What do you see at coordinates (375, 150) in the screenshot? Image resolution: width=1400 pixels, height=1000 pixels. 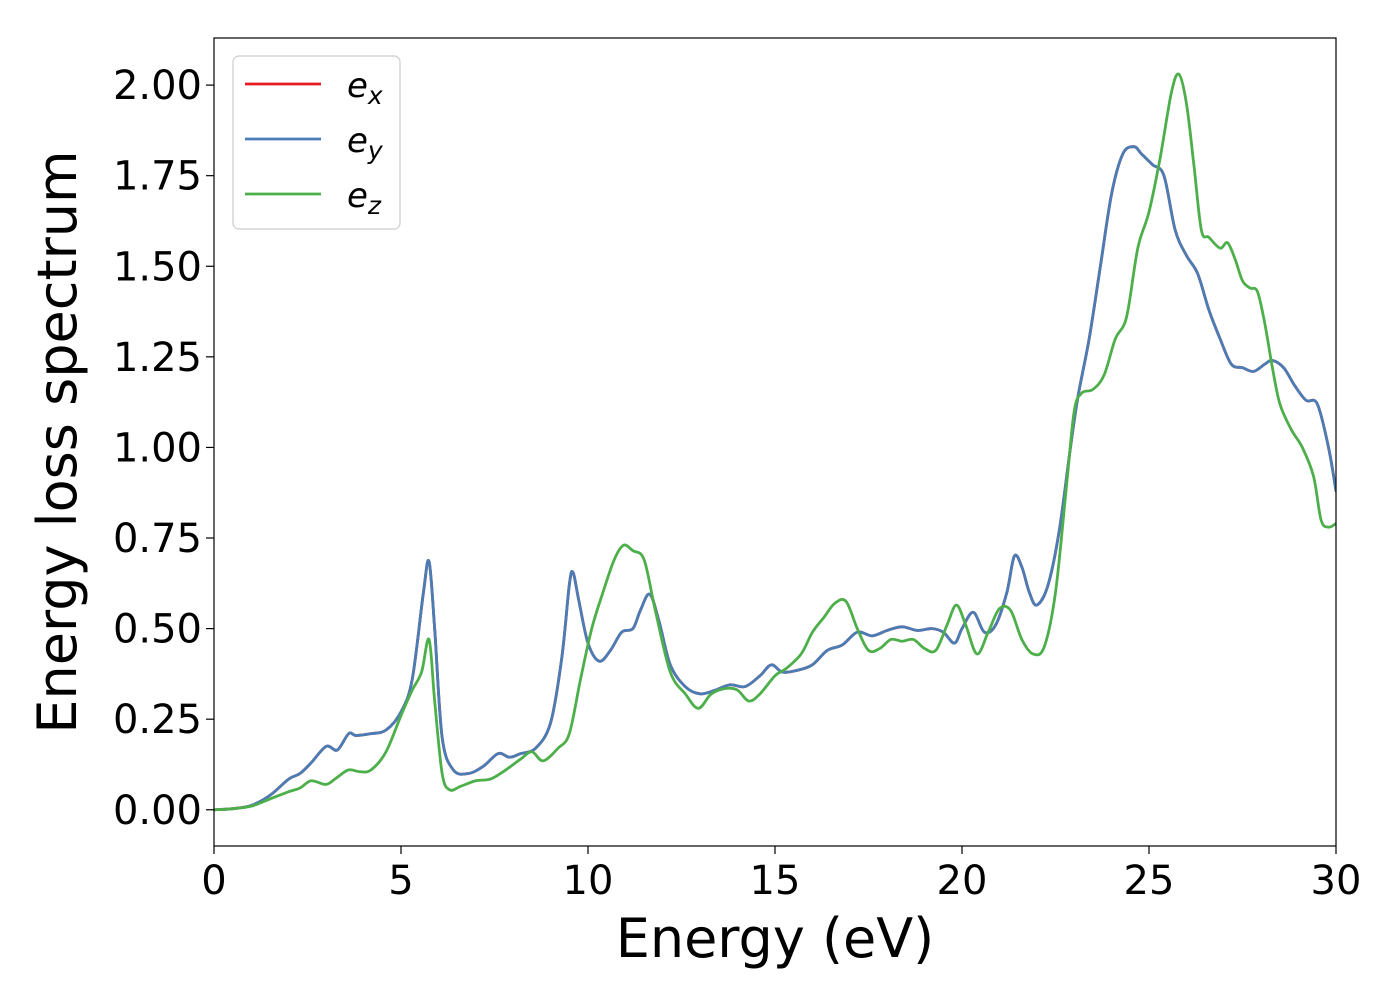 I see `legend-label-subscript: y` at bounding box center [375, 150].